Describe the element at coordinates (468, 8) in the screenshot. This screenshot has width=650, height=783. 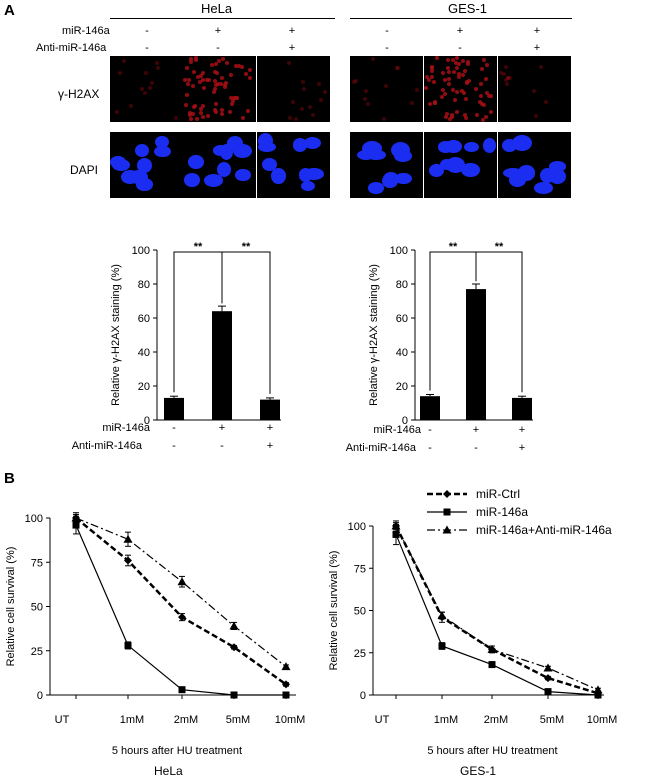
I see `ges1-title: GES-1` at that location.